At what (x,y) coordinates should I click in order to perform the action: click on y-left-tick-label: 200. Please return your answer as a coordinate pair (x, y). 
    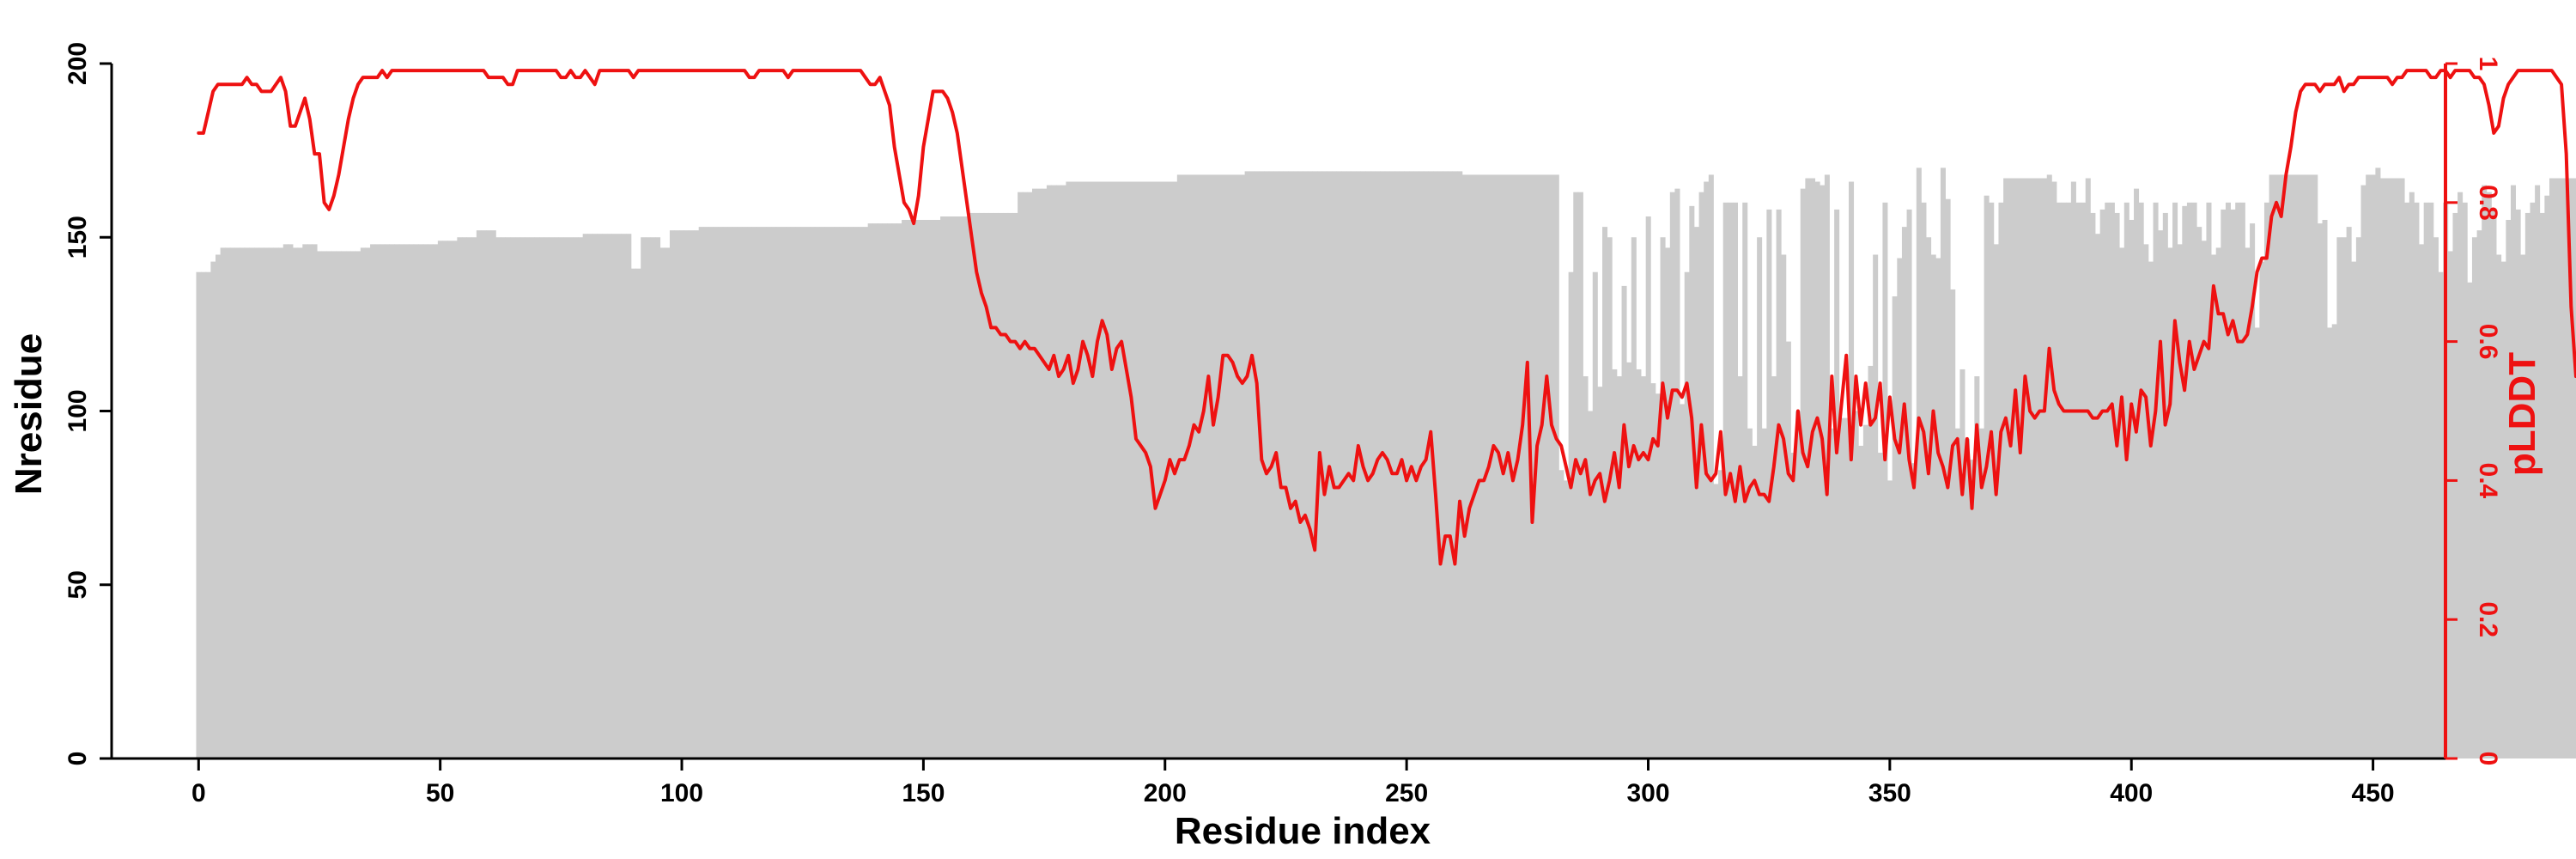
    Looking at the image, I should click on (78, 64).